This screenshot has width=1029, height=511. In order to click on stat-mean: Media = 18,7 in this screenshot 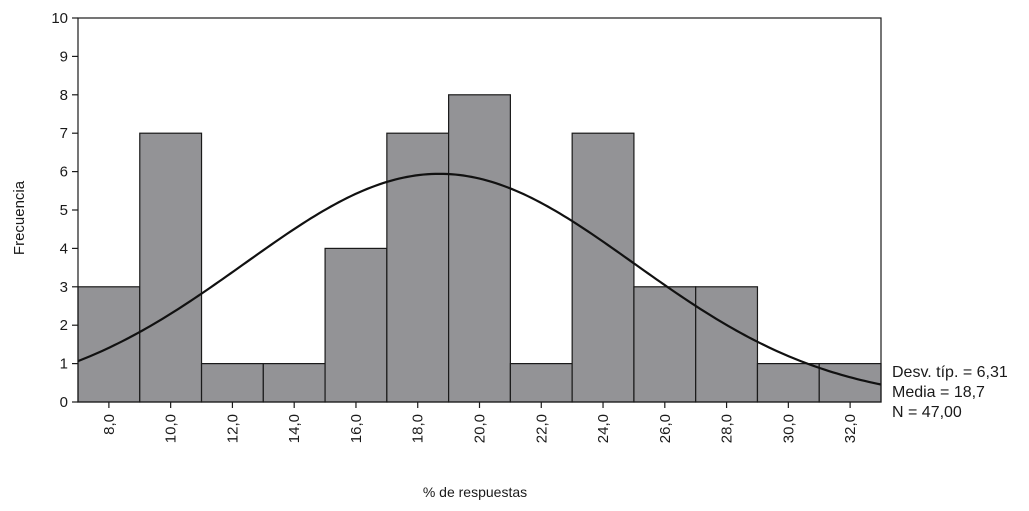, I will do `click(938, 392)`.